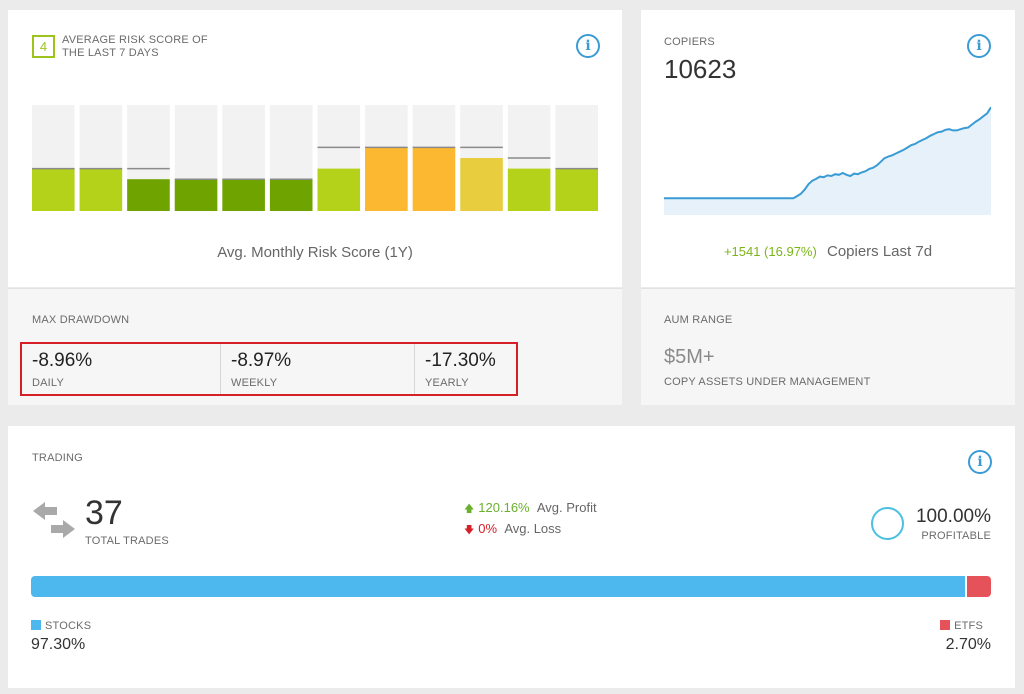  Describe the element at coordinates (127, 541) in the screenshot. I see `total-trades-label: TOTAL TRADES` at that location.